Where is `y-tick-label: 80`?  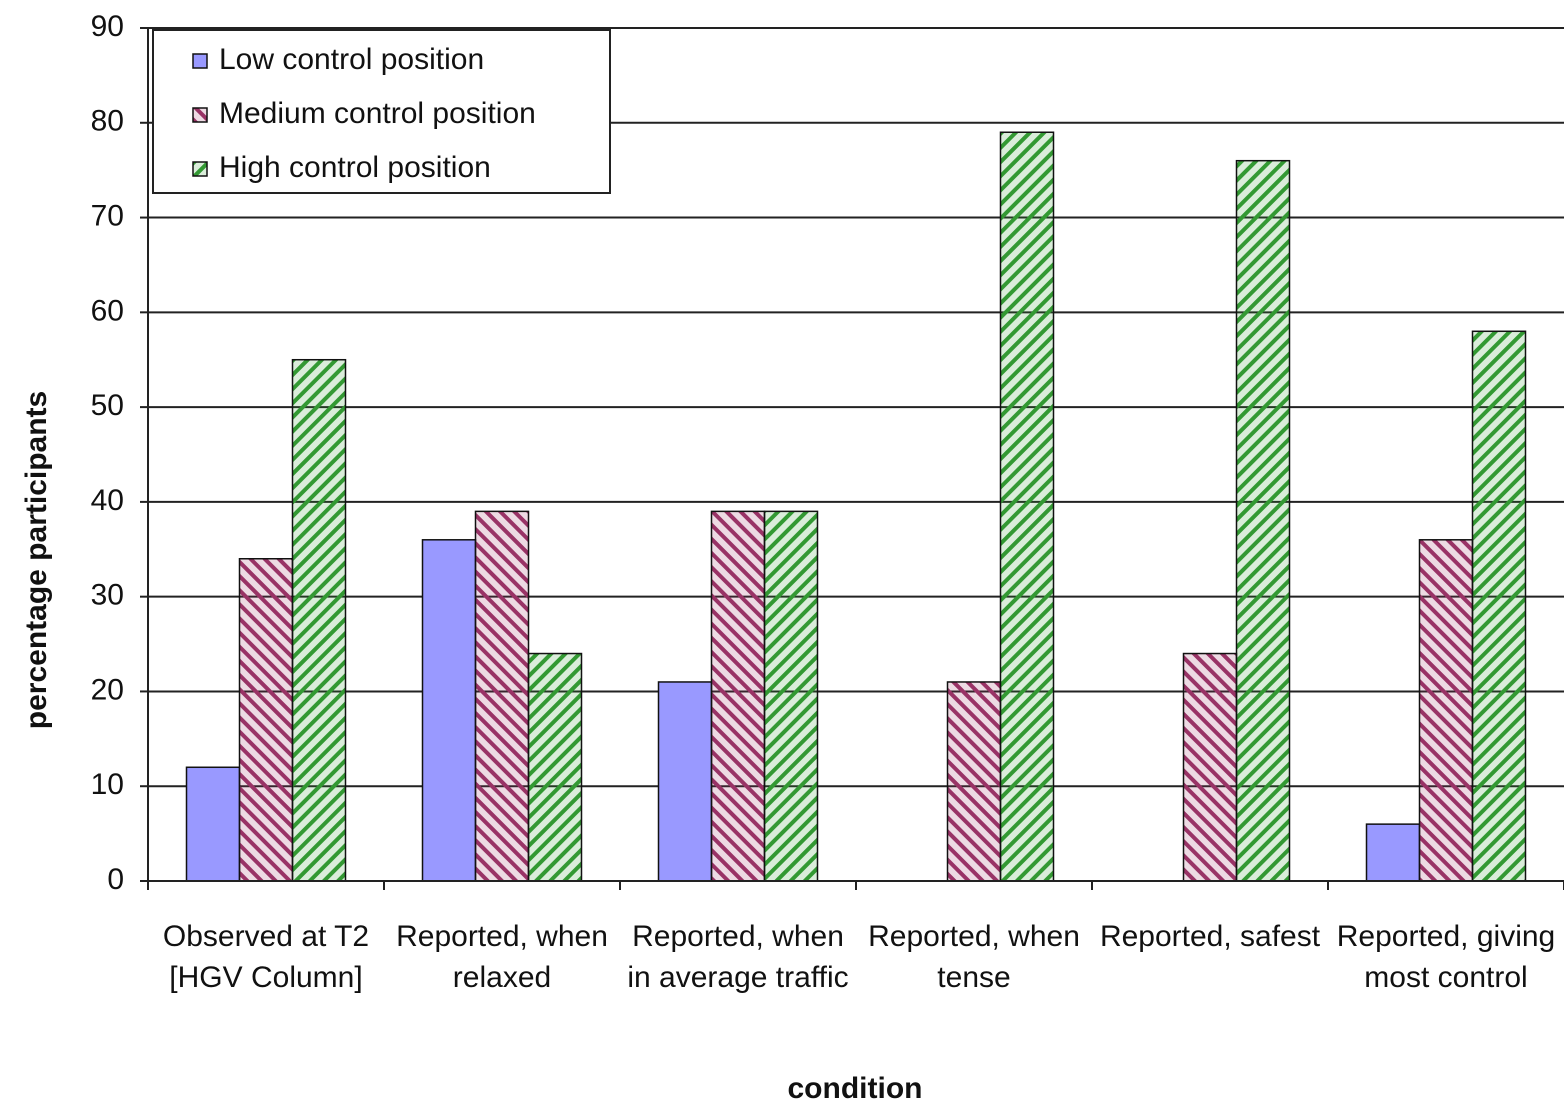 y-tick-label: 80 is located at coordinates (107, 121).